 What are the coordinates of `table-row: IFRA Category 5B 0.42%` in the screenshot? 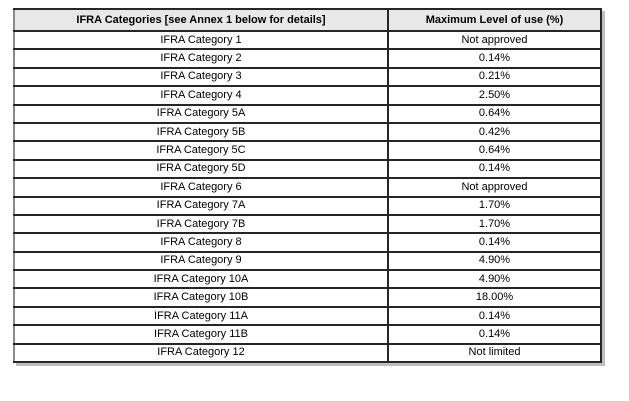 It's located at (307, 132).